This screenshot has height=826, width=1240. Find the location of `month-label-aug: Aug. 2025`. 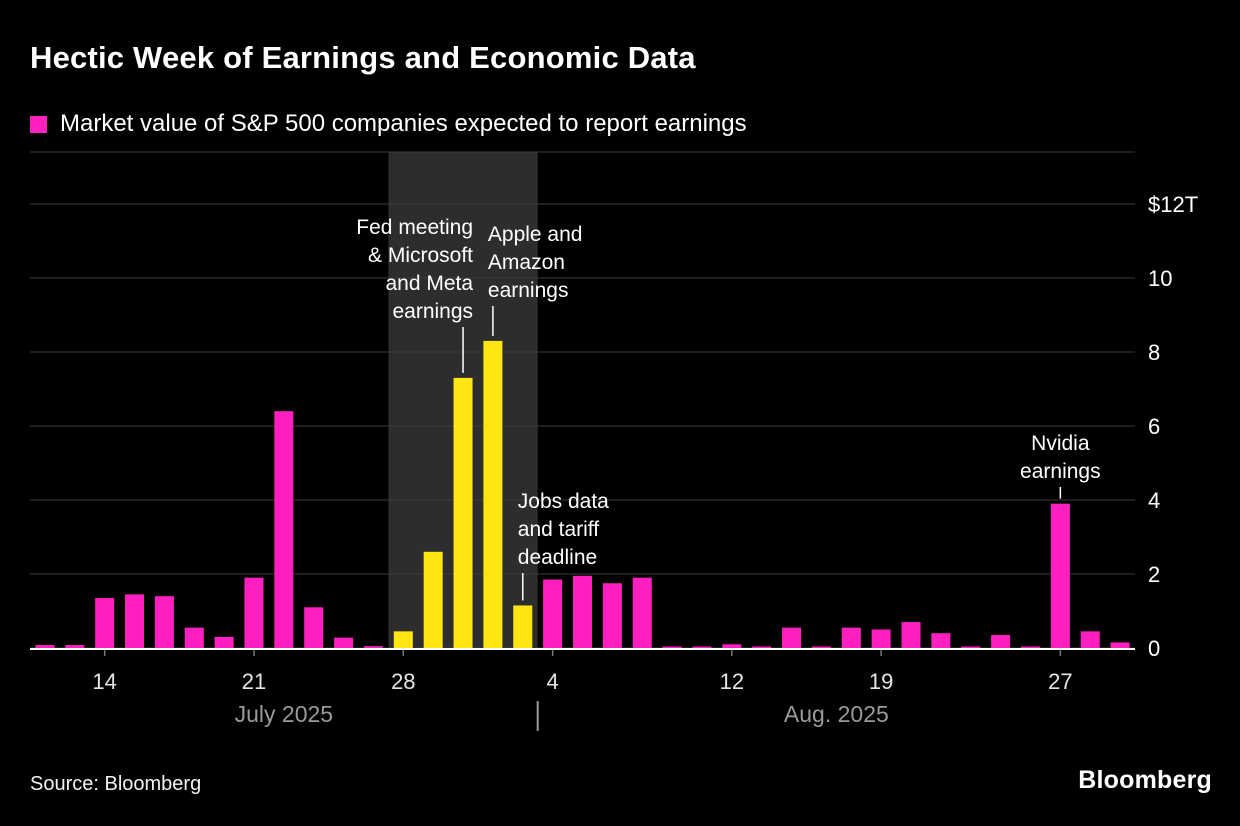

month-label-aug: Aug. 2025 is located at coordinates (836, 714).